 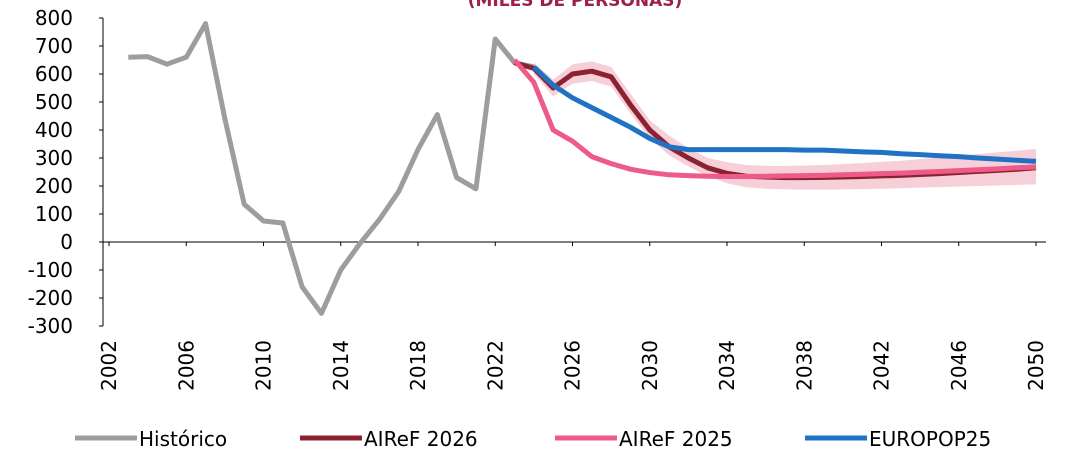 What do you see at coordinates (418, 365) in the screenshot?
I see `x-tick-label: 2018` at bounding box center [418, 365].